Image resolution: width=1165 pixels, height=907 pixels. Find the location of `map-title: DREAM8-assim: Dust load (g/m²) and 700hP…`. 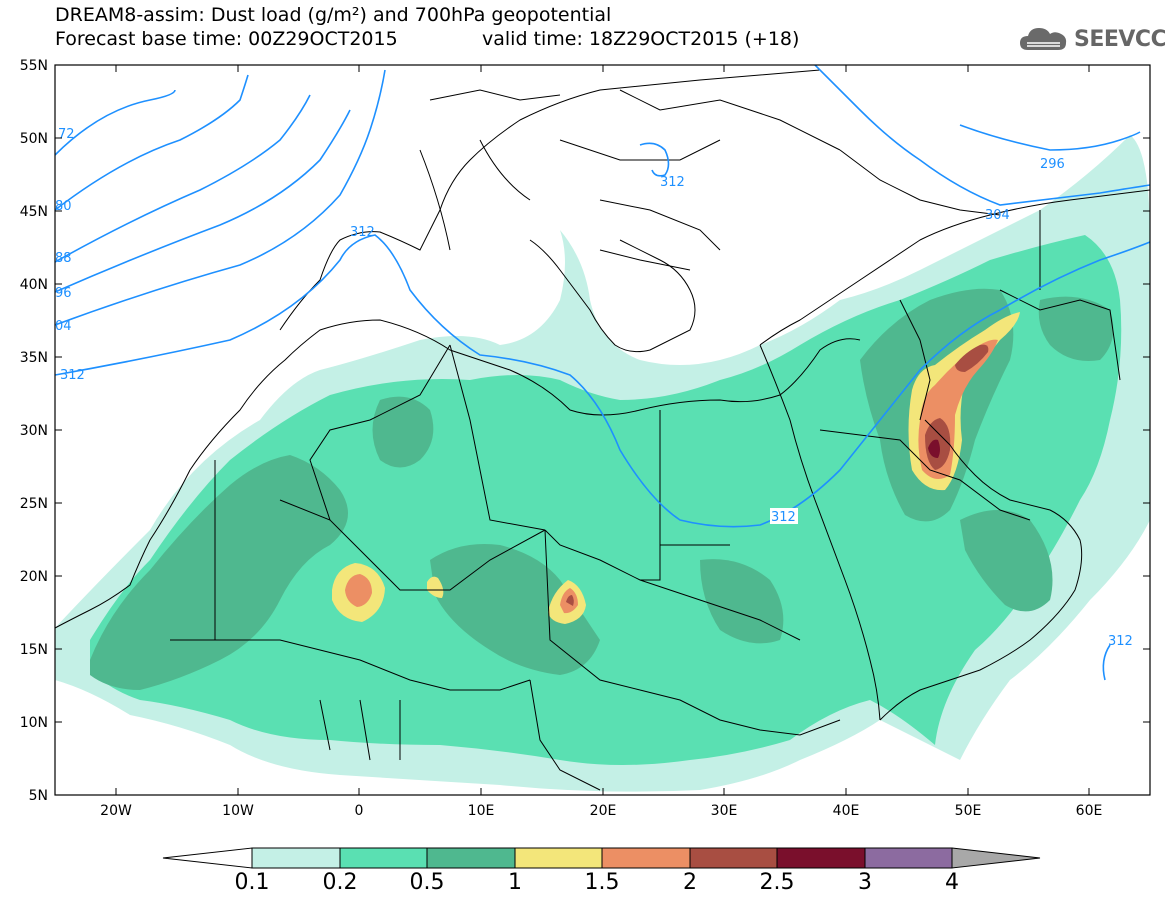

map-title: DREAM8-assim: Dust load (g/m²) and 700hP… is located at coordinates (333, 15).